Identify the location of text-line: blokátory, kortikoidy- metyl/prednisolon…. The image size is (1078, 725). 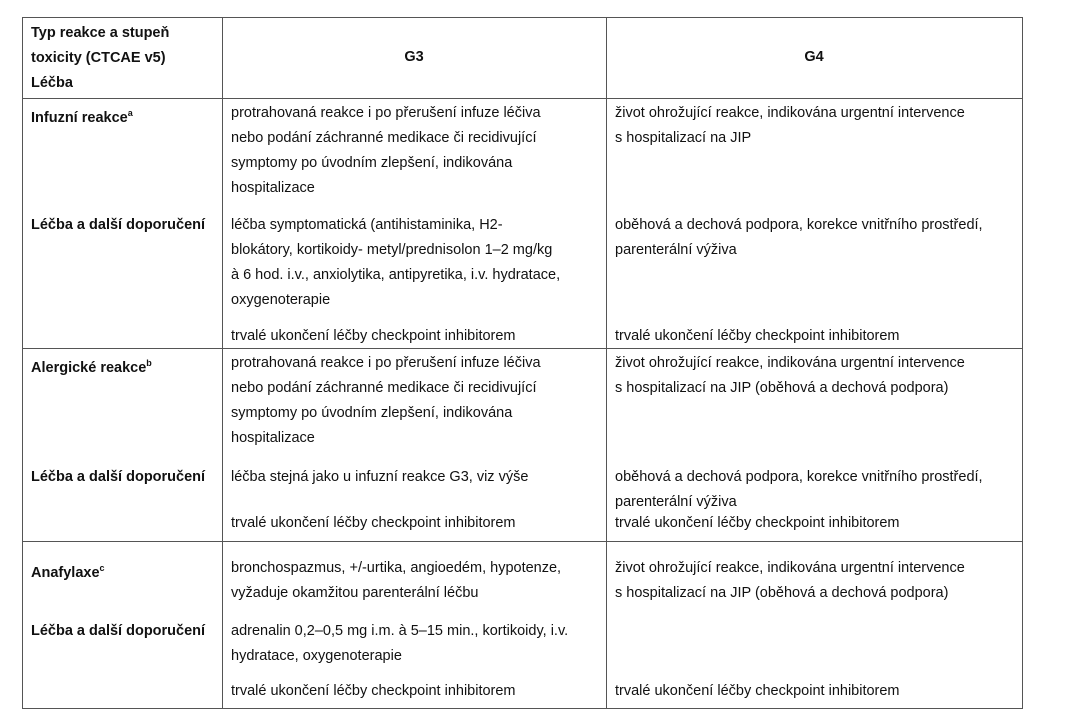
(392, 250).